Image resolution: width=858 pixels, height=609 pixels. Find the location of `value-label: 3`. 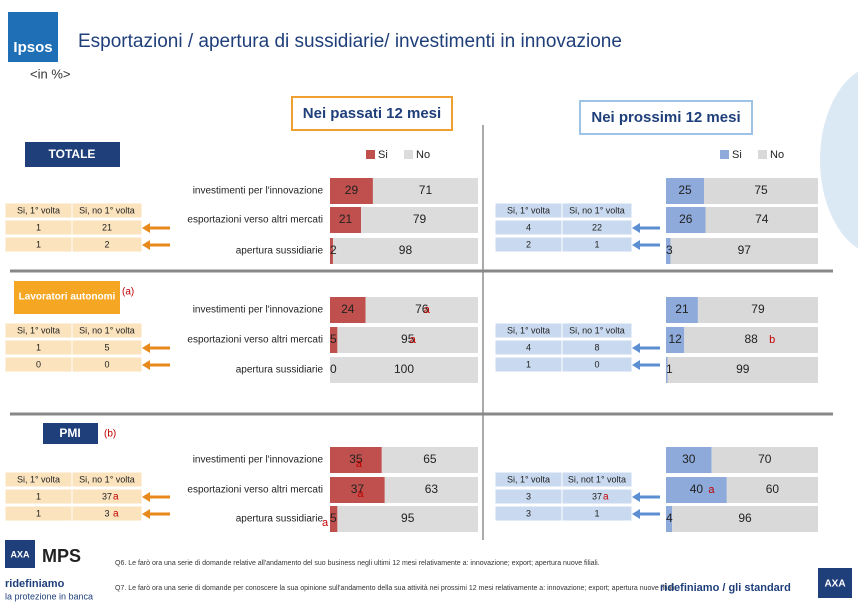

value-label: 3 is located at coordinates (669, 250).